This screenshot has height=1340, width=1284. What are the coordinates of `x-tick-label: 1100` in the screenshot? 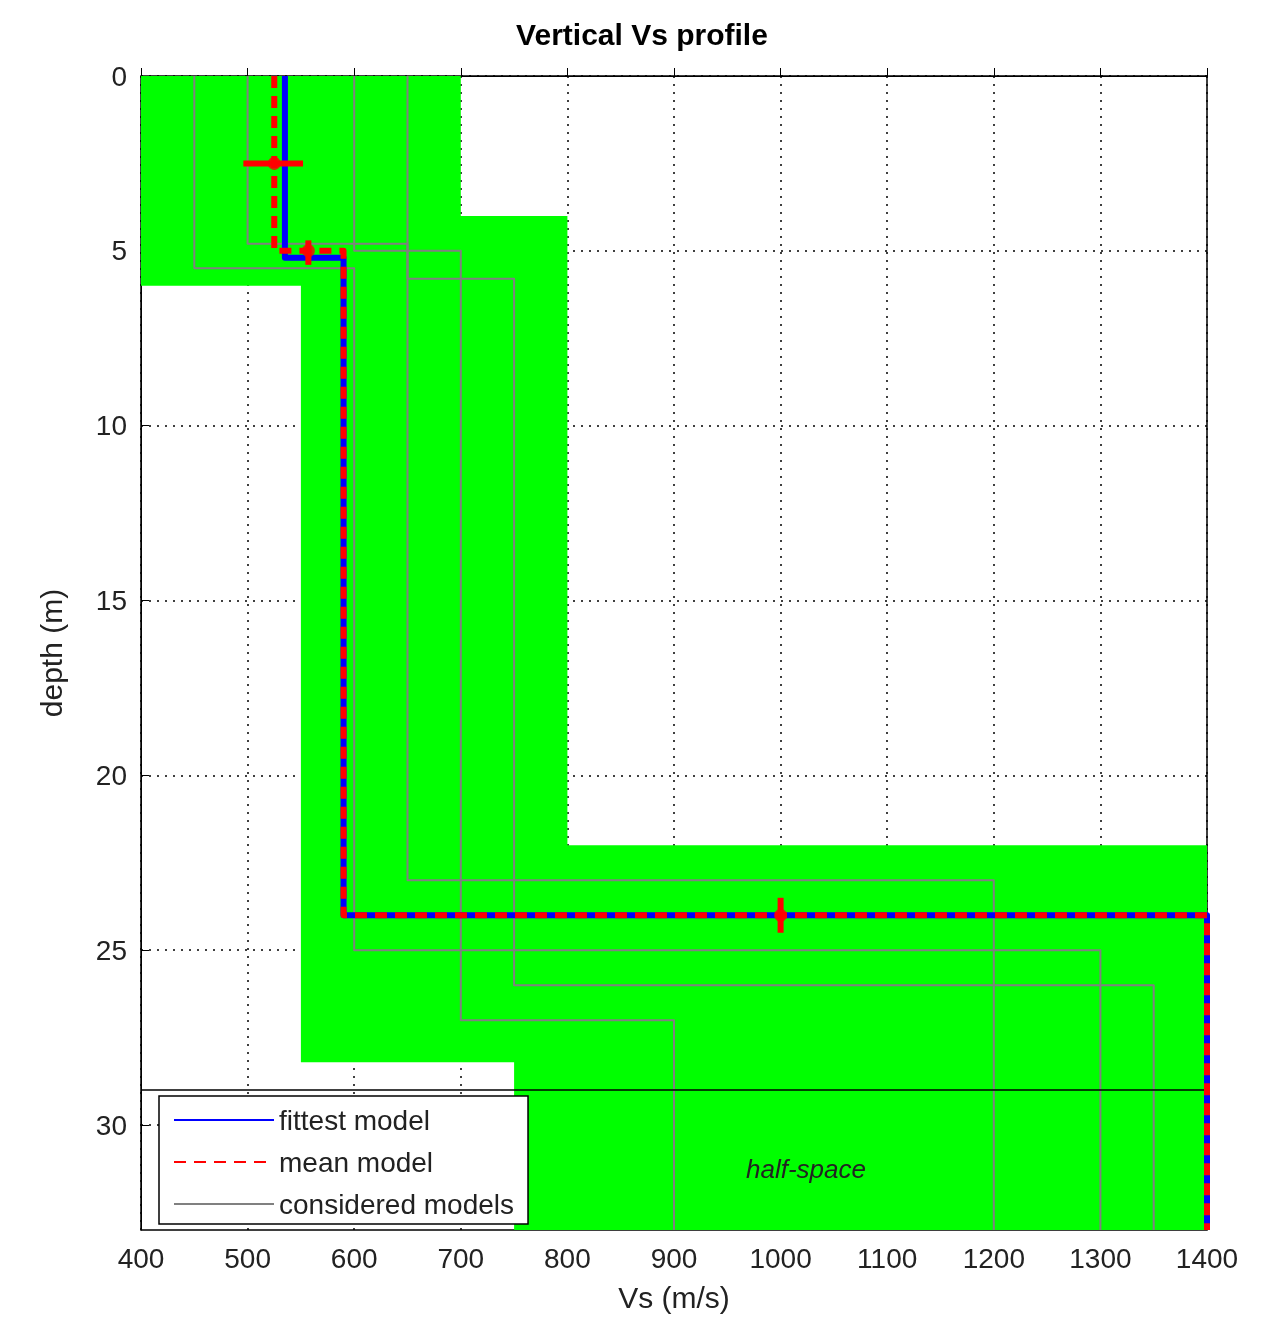 It's located at (887, 1258).